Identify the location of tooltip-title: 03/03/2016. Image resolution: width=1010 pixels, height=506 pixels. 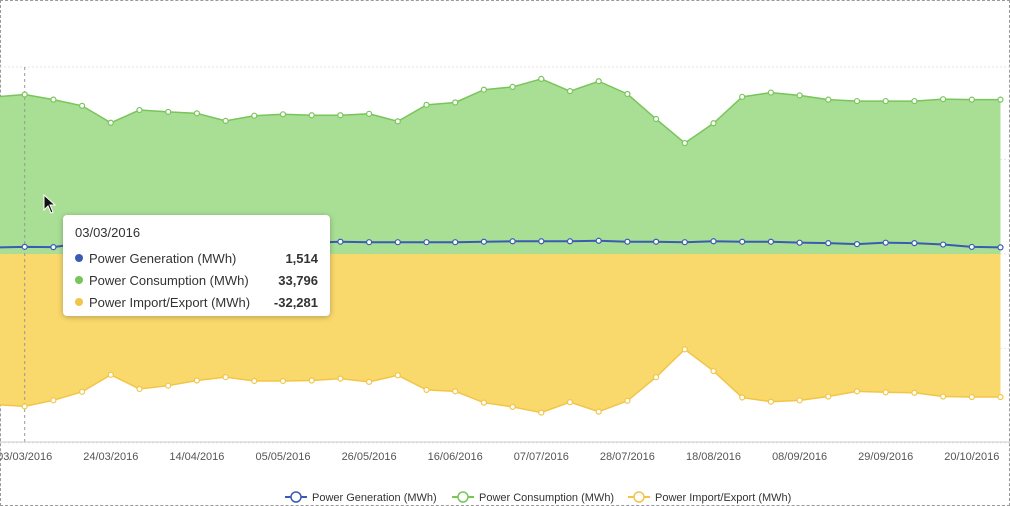
(108, 232).